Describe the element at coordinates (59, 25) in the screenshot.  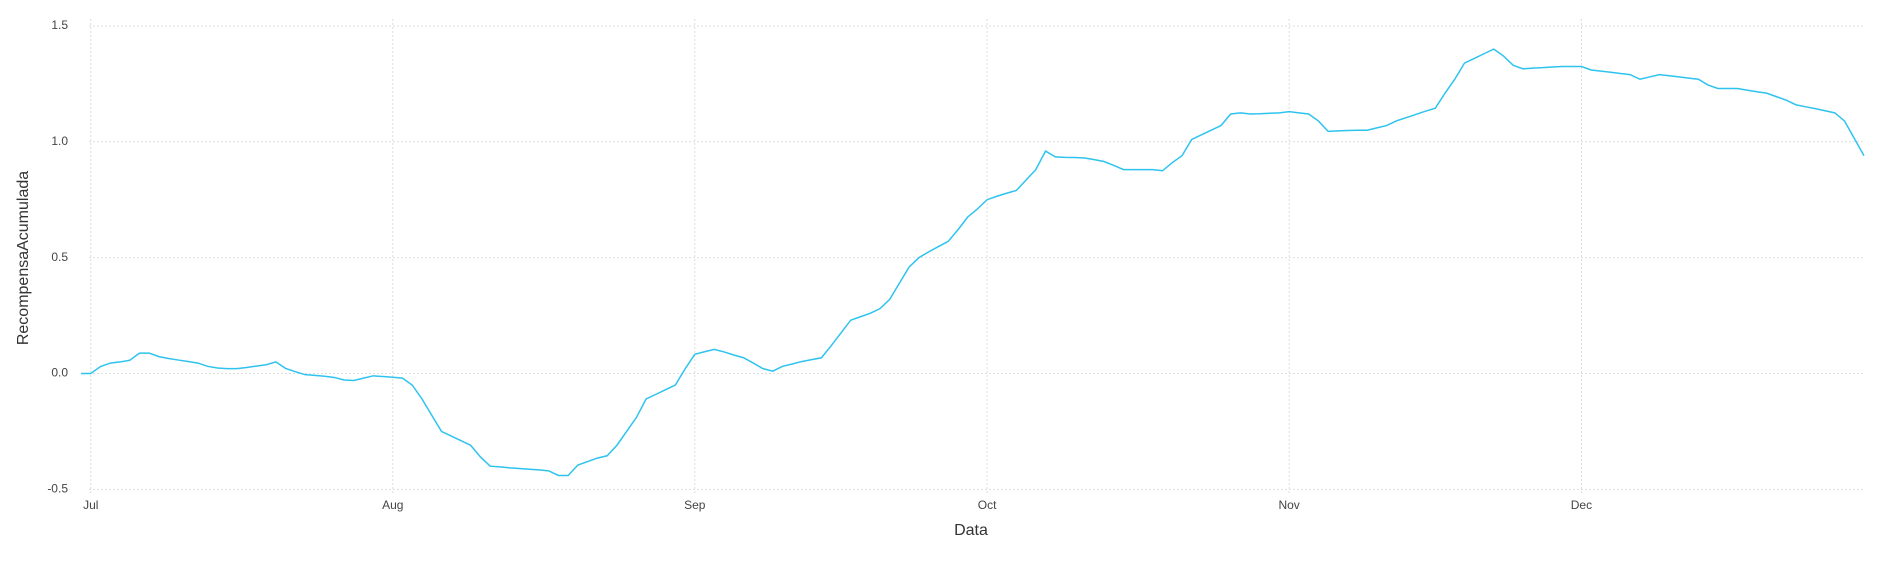
I see `y-tick-label: 1.5` at that location.